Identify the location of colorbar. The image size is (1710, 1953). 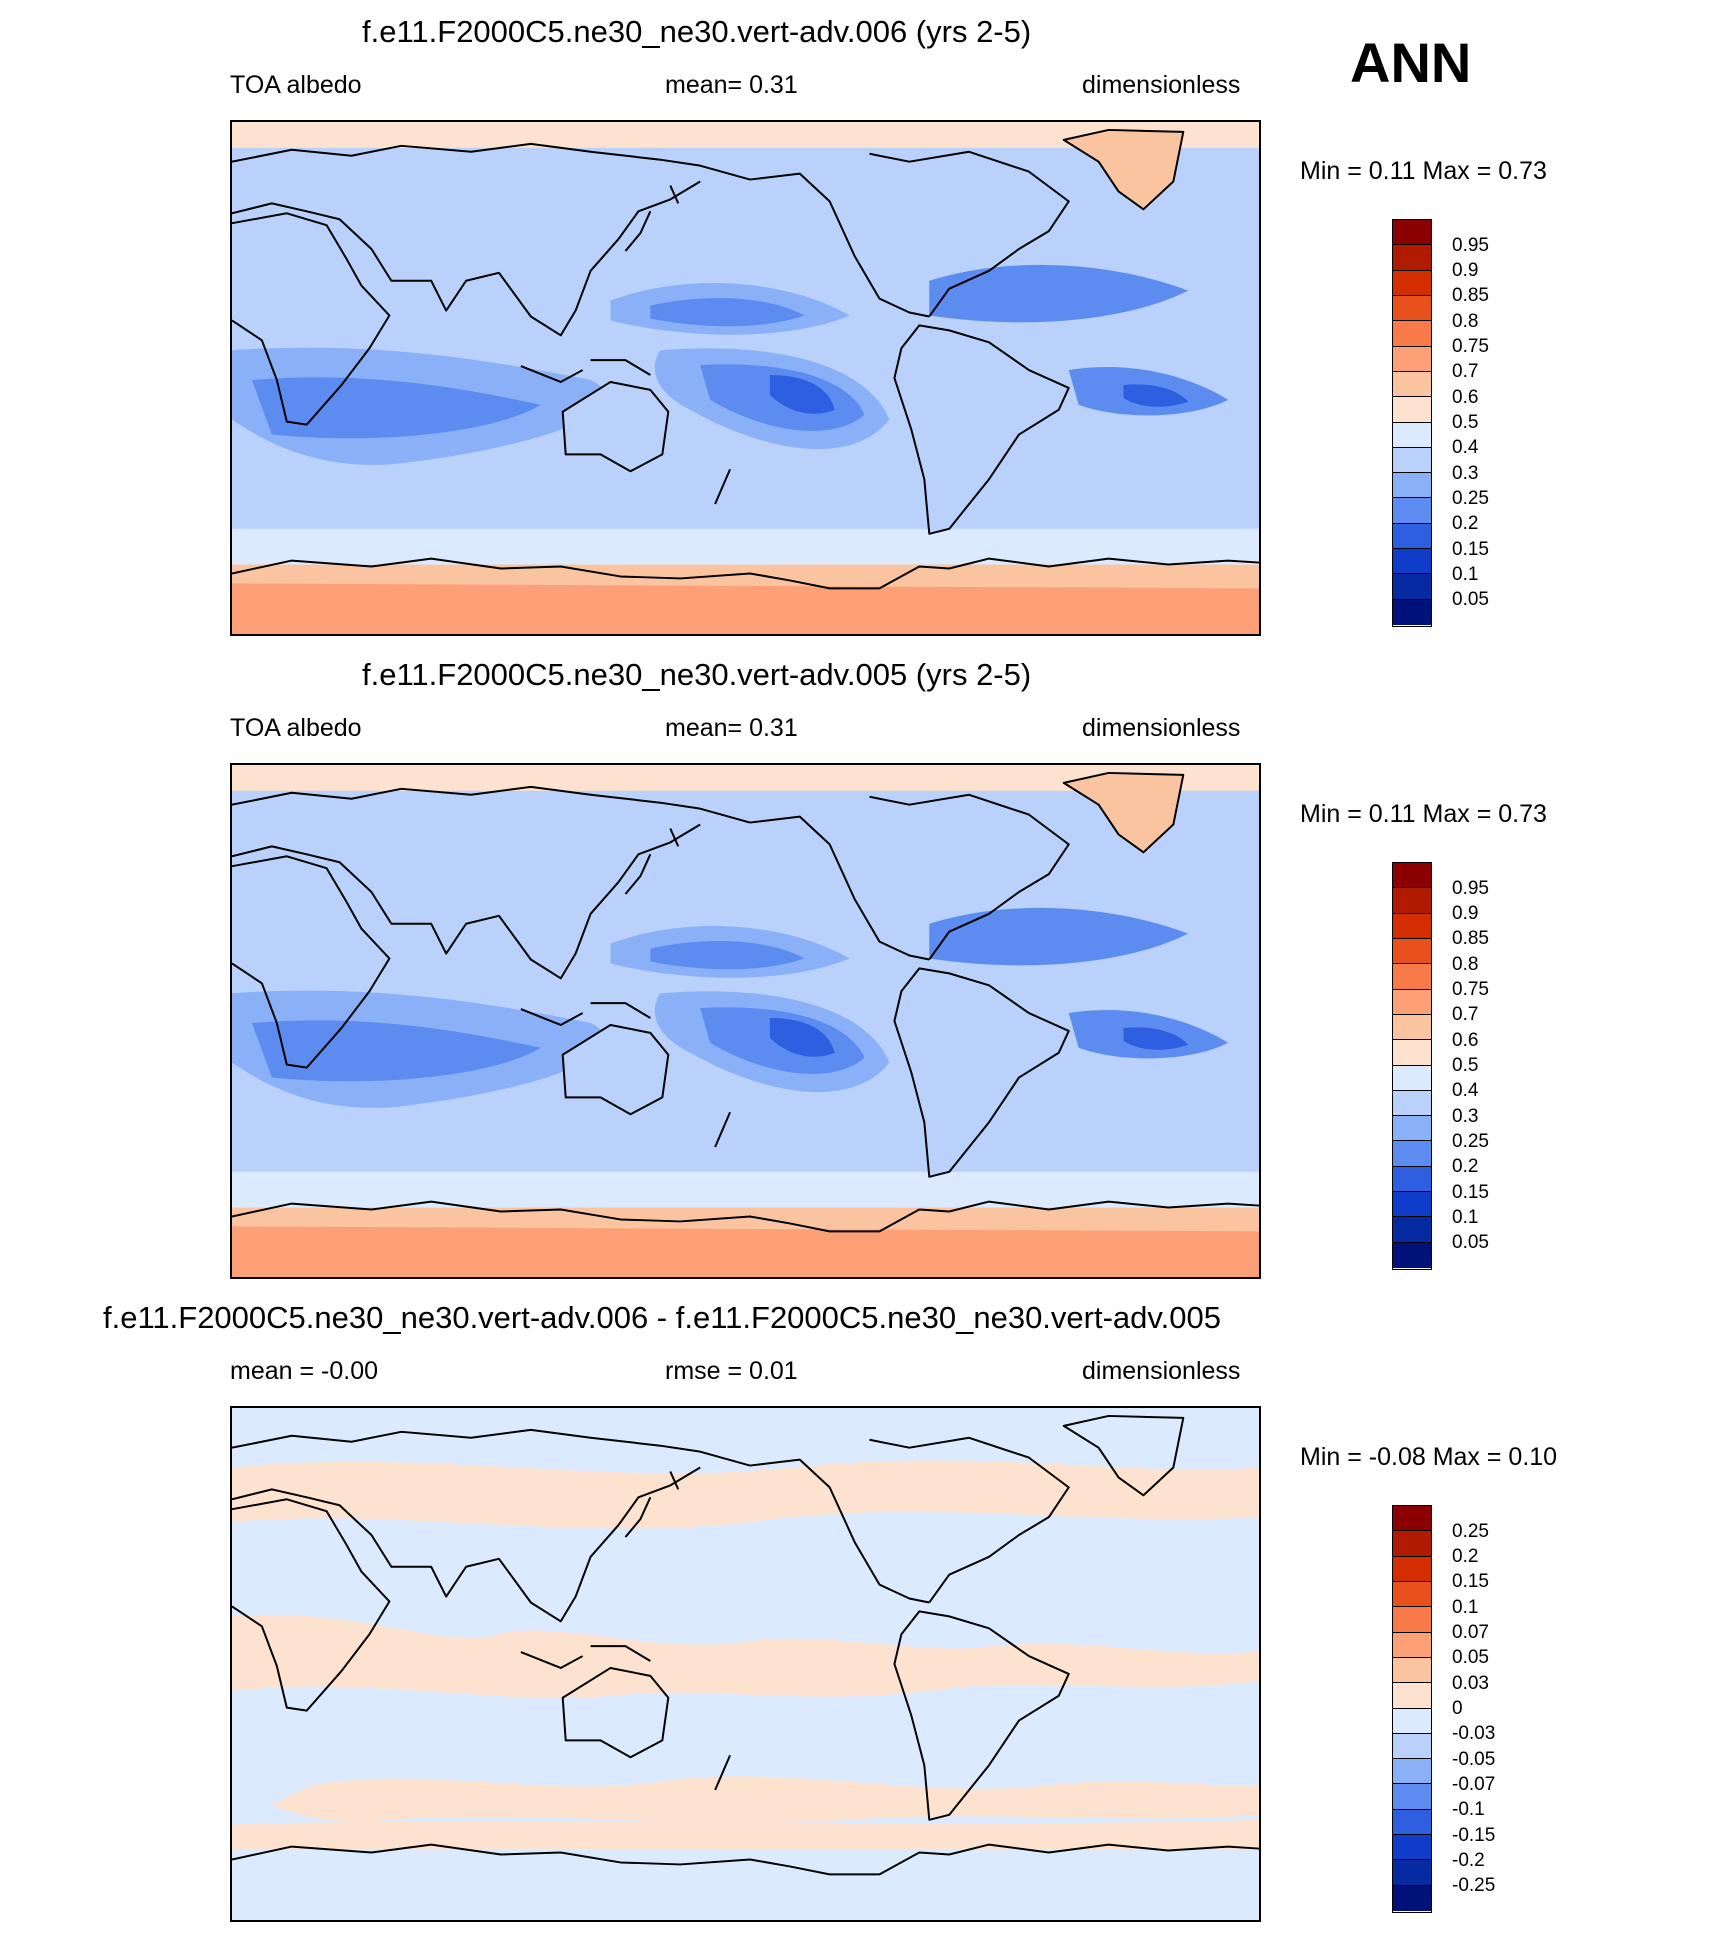
(1412, 423).